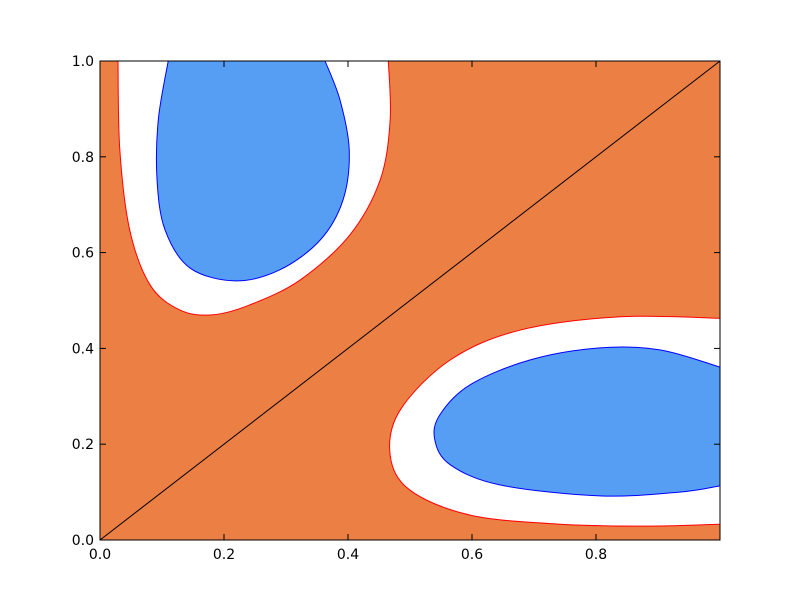  I want to click on y-tick-label: 0.0, so click(83, 541).